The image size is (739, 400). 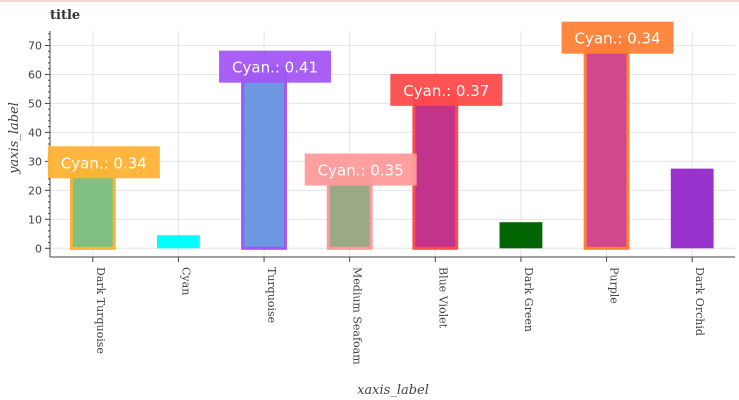 I want to click on x-tick-label: Medium Seafoam, so click(x=357, y=316).